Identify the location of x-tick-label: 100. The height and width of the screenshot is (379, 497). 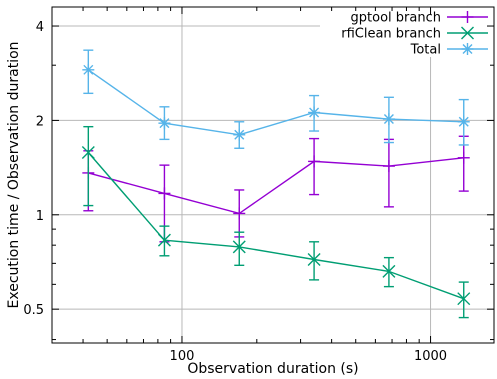
(182, 356).